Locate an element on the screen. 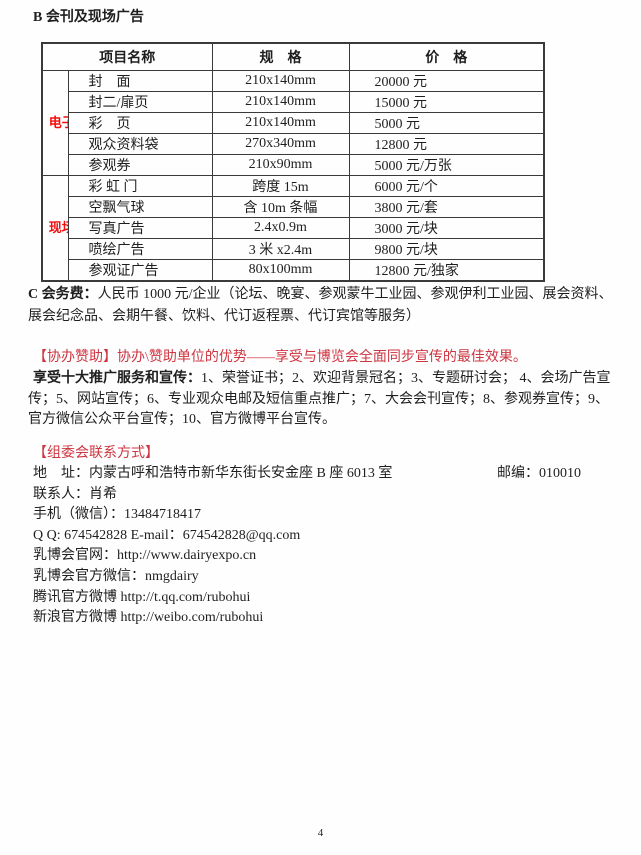 The height and width of the screenshot is (855, 641). postcode-text: 邮编：010010 is located at coordinates (539, 473).